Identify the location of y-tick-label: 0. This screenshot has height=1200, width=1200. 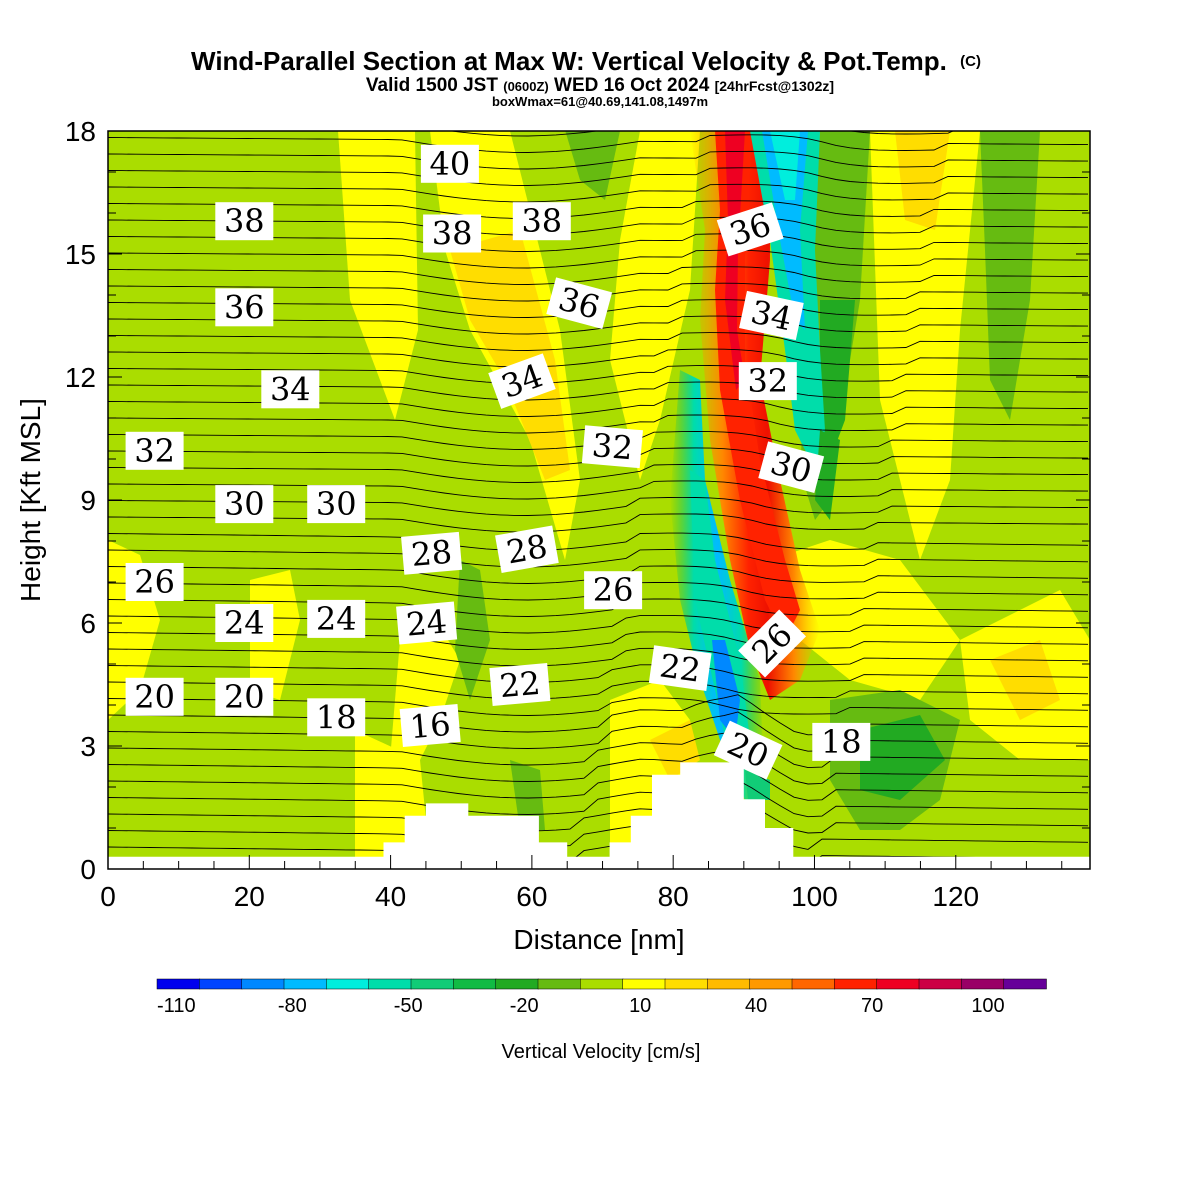
(88, 869).